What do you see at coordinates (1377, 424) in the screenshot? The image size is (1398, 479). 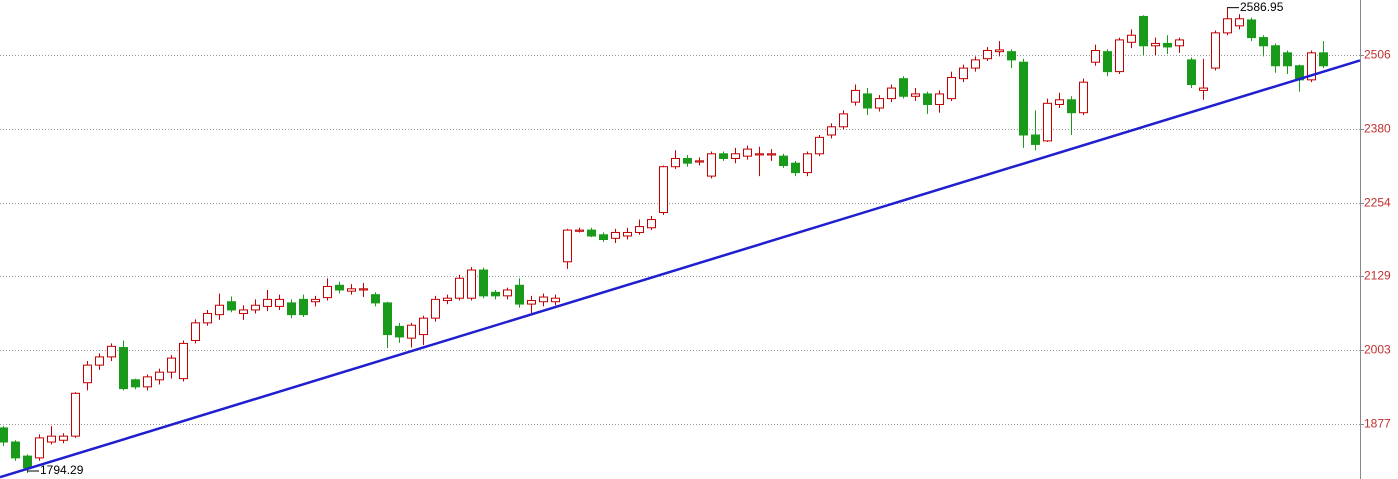 I see `y-tick-label: 1877` at bounding box center [1377, 424].